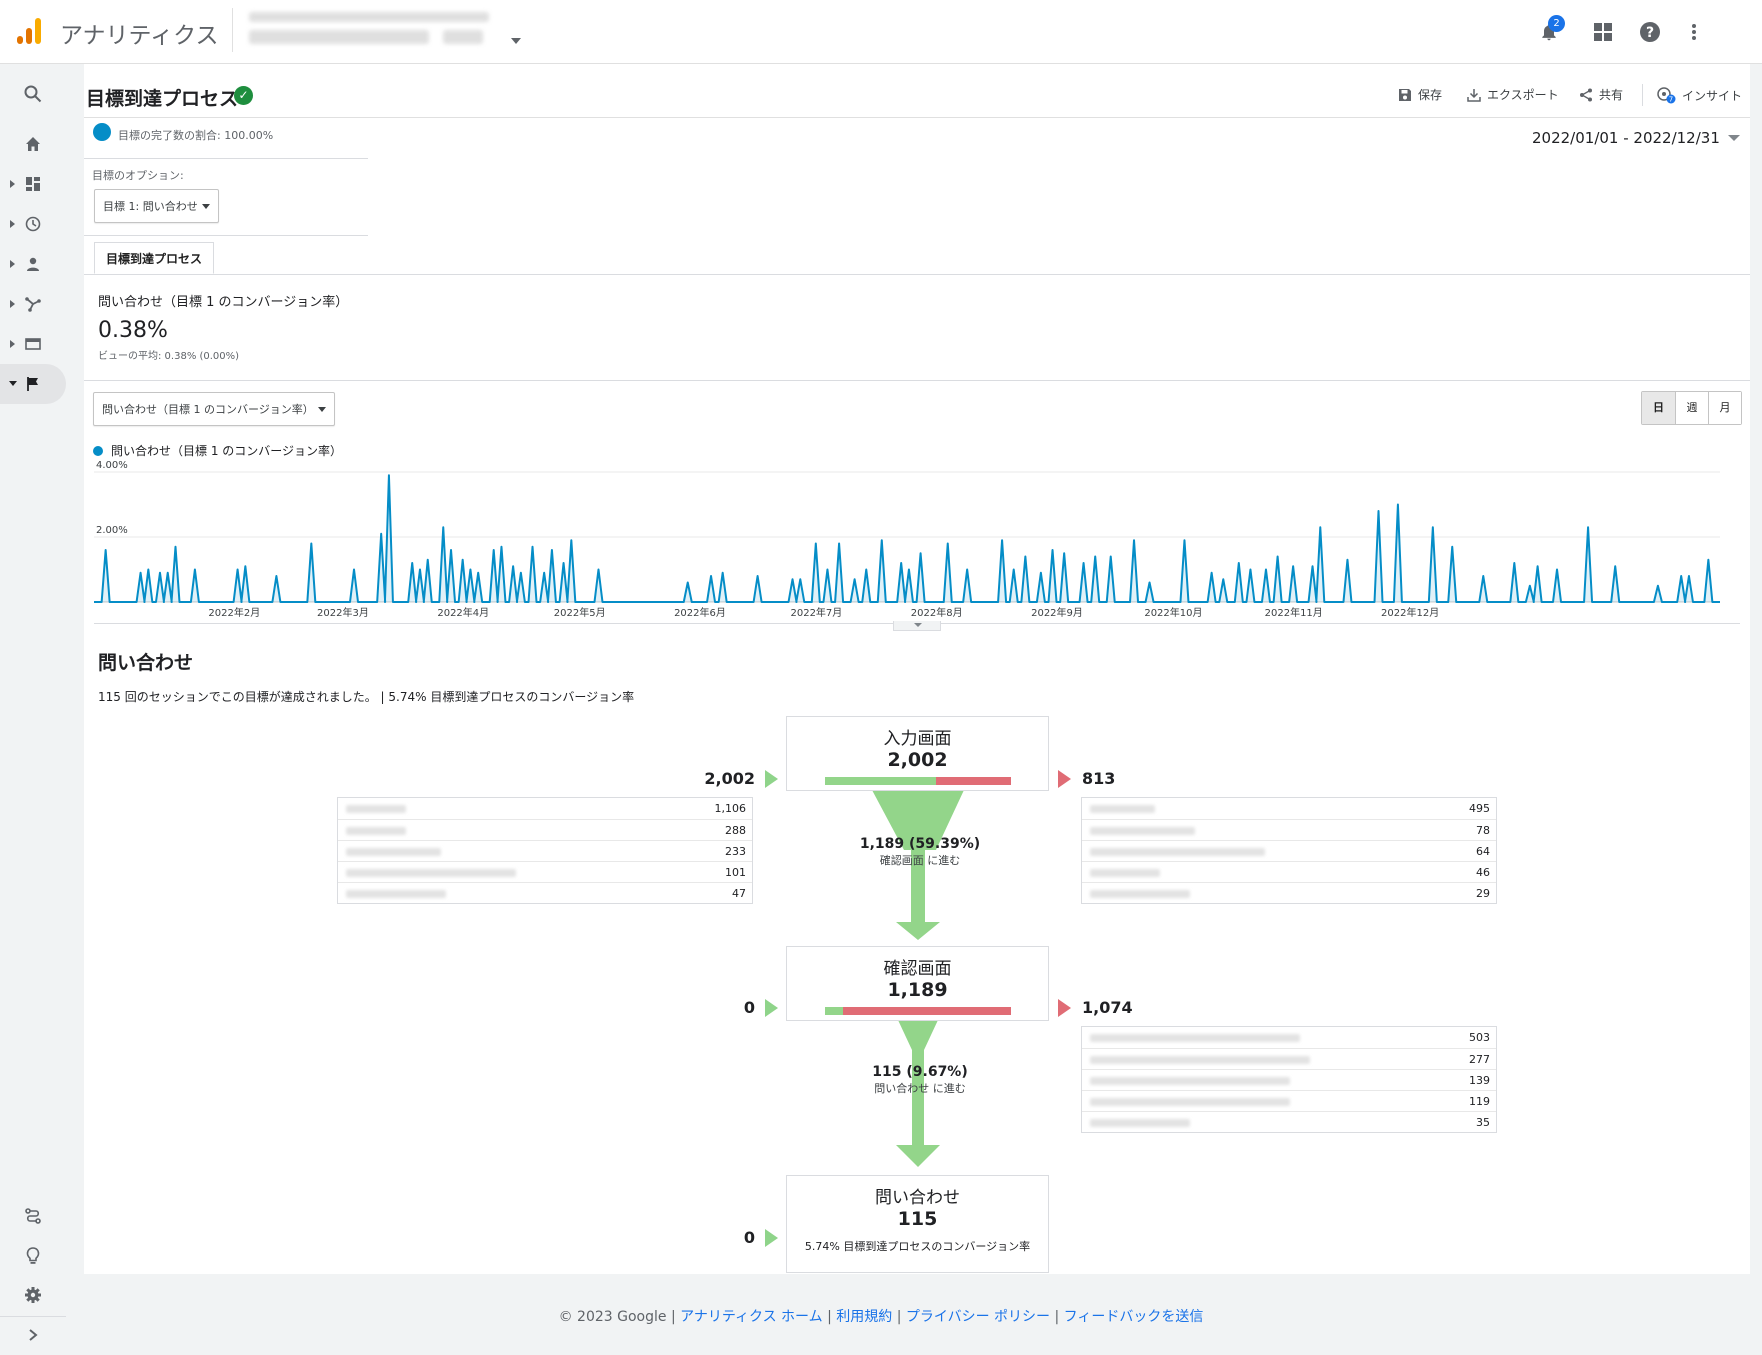  What do you see at coordinates (1601, 94) in the screenshot?
I see `share-button: 共有` at bounding box center [1601, 94].